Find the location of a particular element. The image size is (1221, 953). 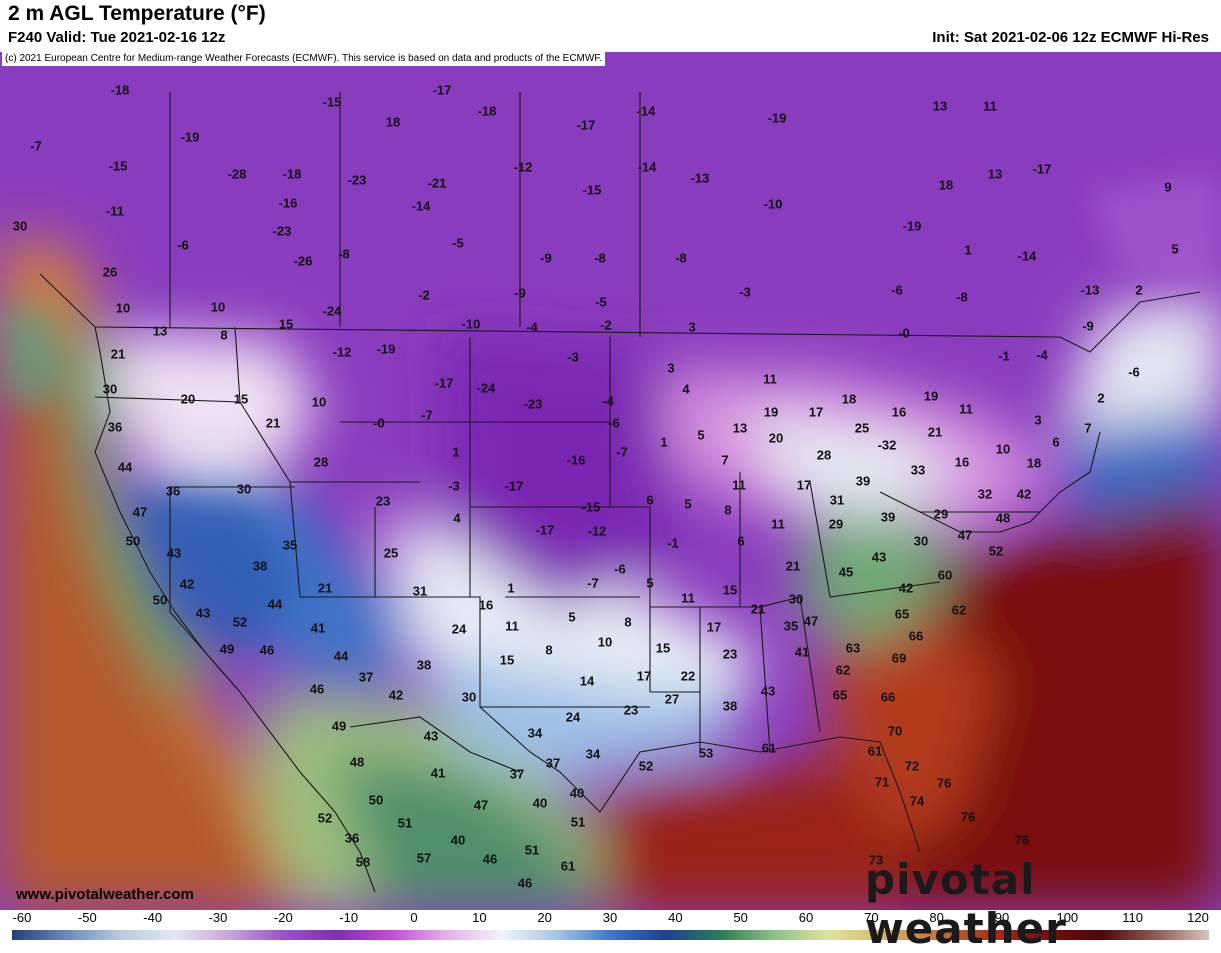

temperature-label: 76 is located at coordinates (968, 817).